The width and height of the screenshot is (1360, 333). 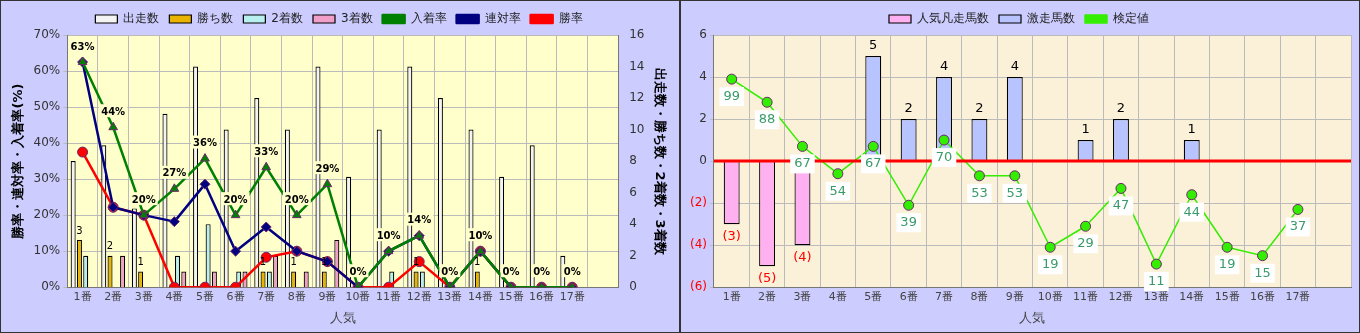 I want to click on data-label: 29%, so click(x=327, y=168).